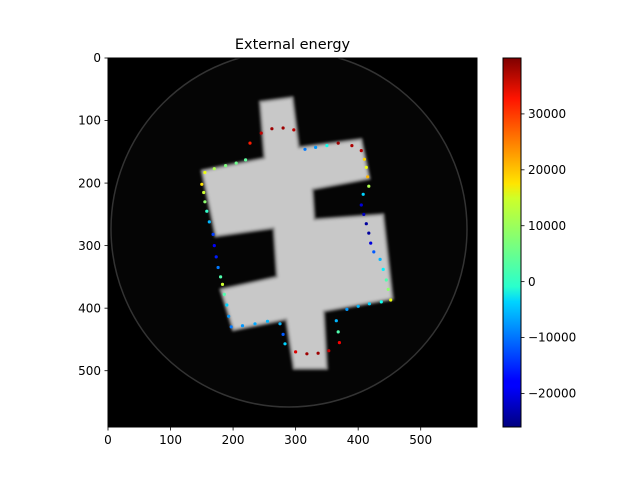  Describe the element at coordinates (295, 440) in the screenshot. I see `x-tick-label-300: 300` at that location.